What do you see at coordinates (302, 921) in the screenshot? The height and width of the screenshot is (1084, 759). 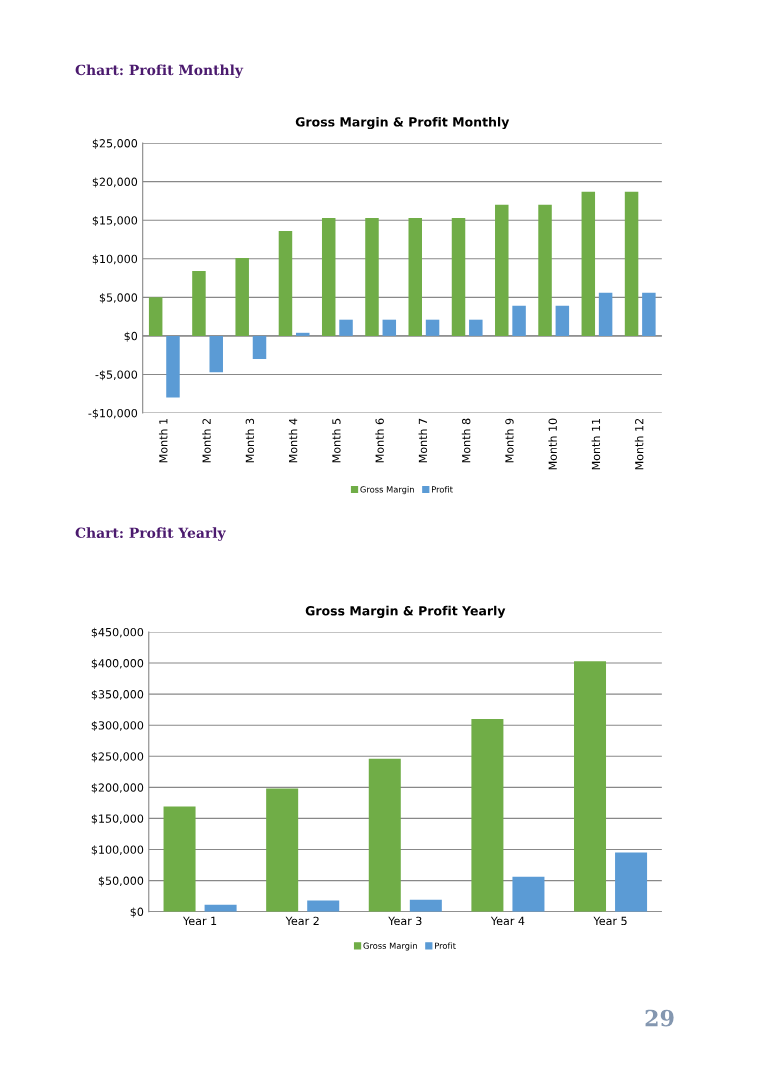 I see `x-tick-label: Year 2` at bounding box center [302, 921].